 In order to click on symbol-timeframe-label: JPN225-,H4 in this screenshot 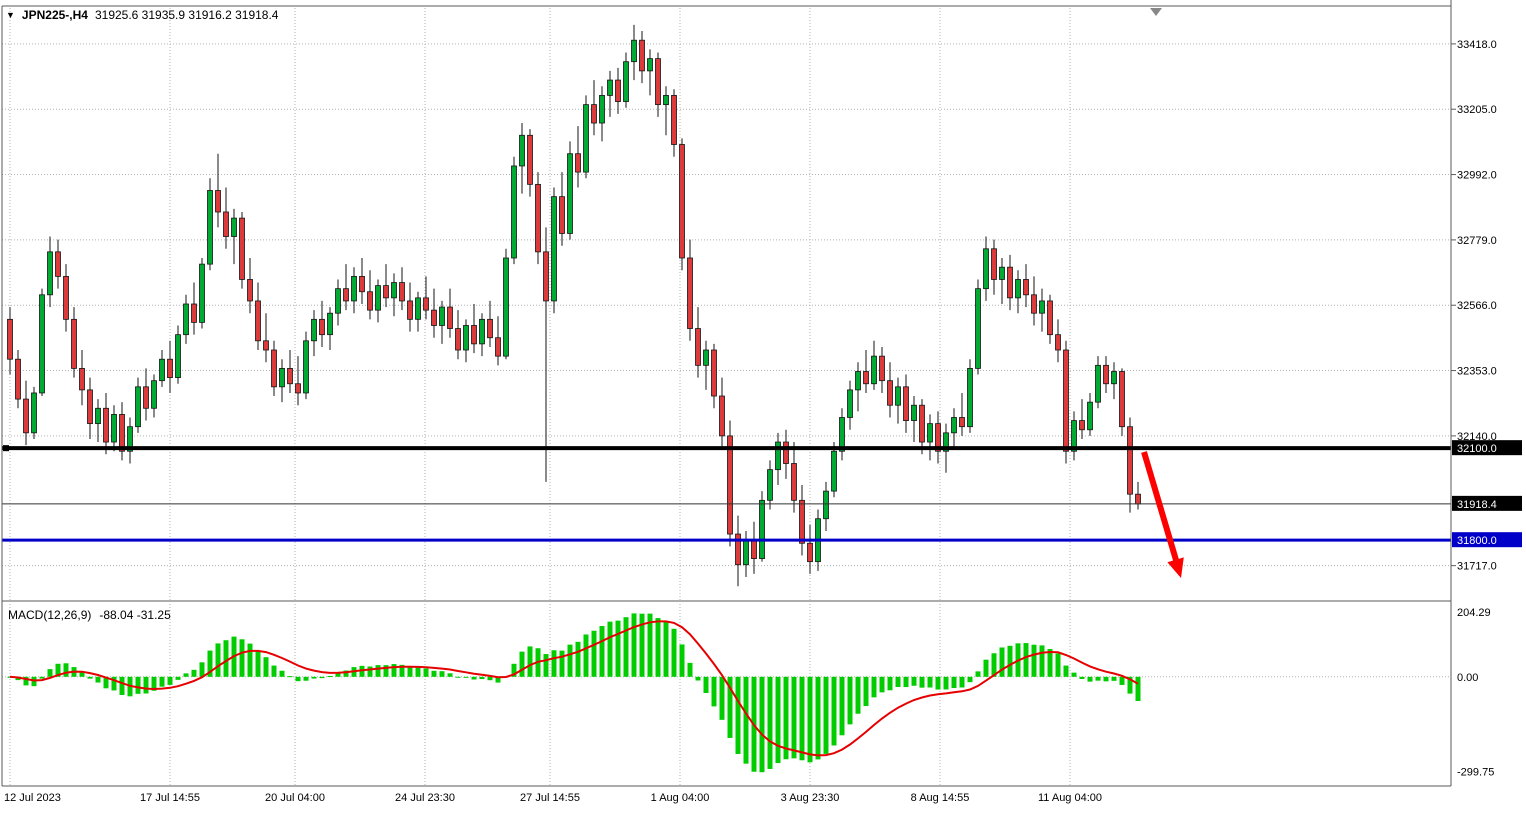, I will do `click(54, 15)`.